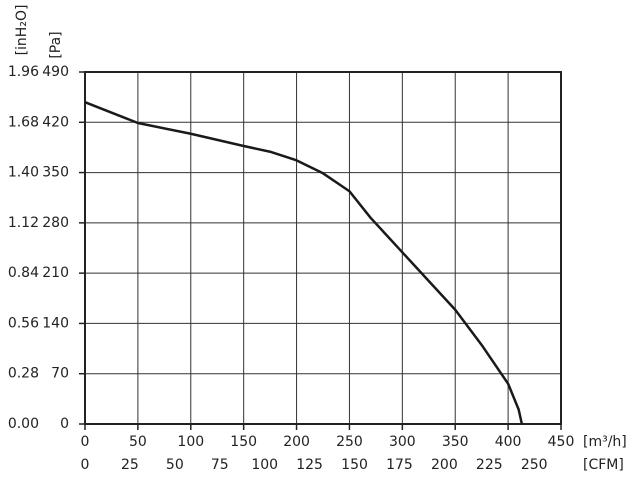 This screenshot has height=487, width=635. Describe the element at coordinates (605, 442) in the screenshot. I see `x-axis-label: [m³/h]` at that location.